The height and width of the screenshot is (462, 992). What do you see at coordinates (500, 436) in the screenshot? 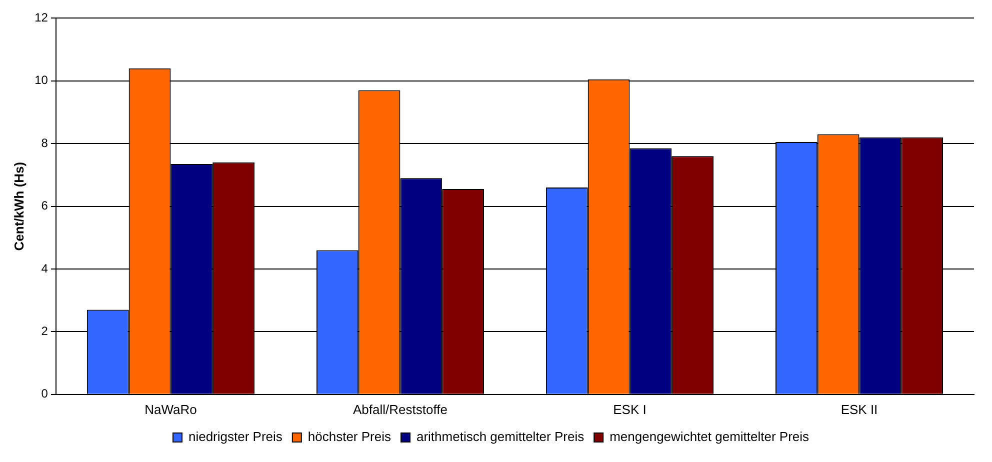
I see `legend-label: arithmetisch gemittelter Preis` at bounding box center [500, 436].